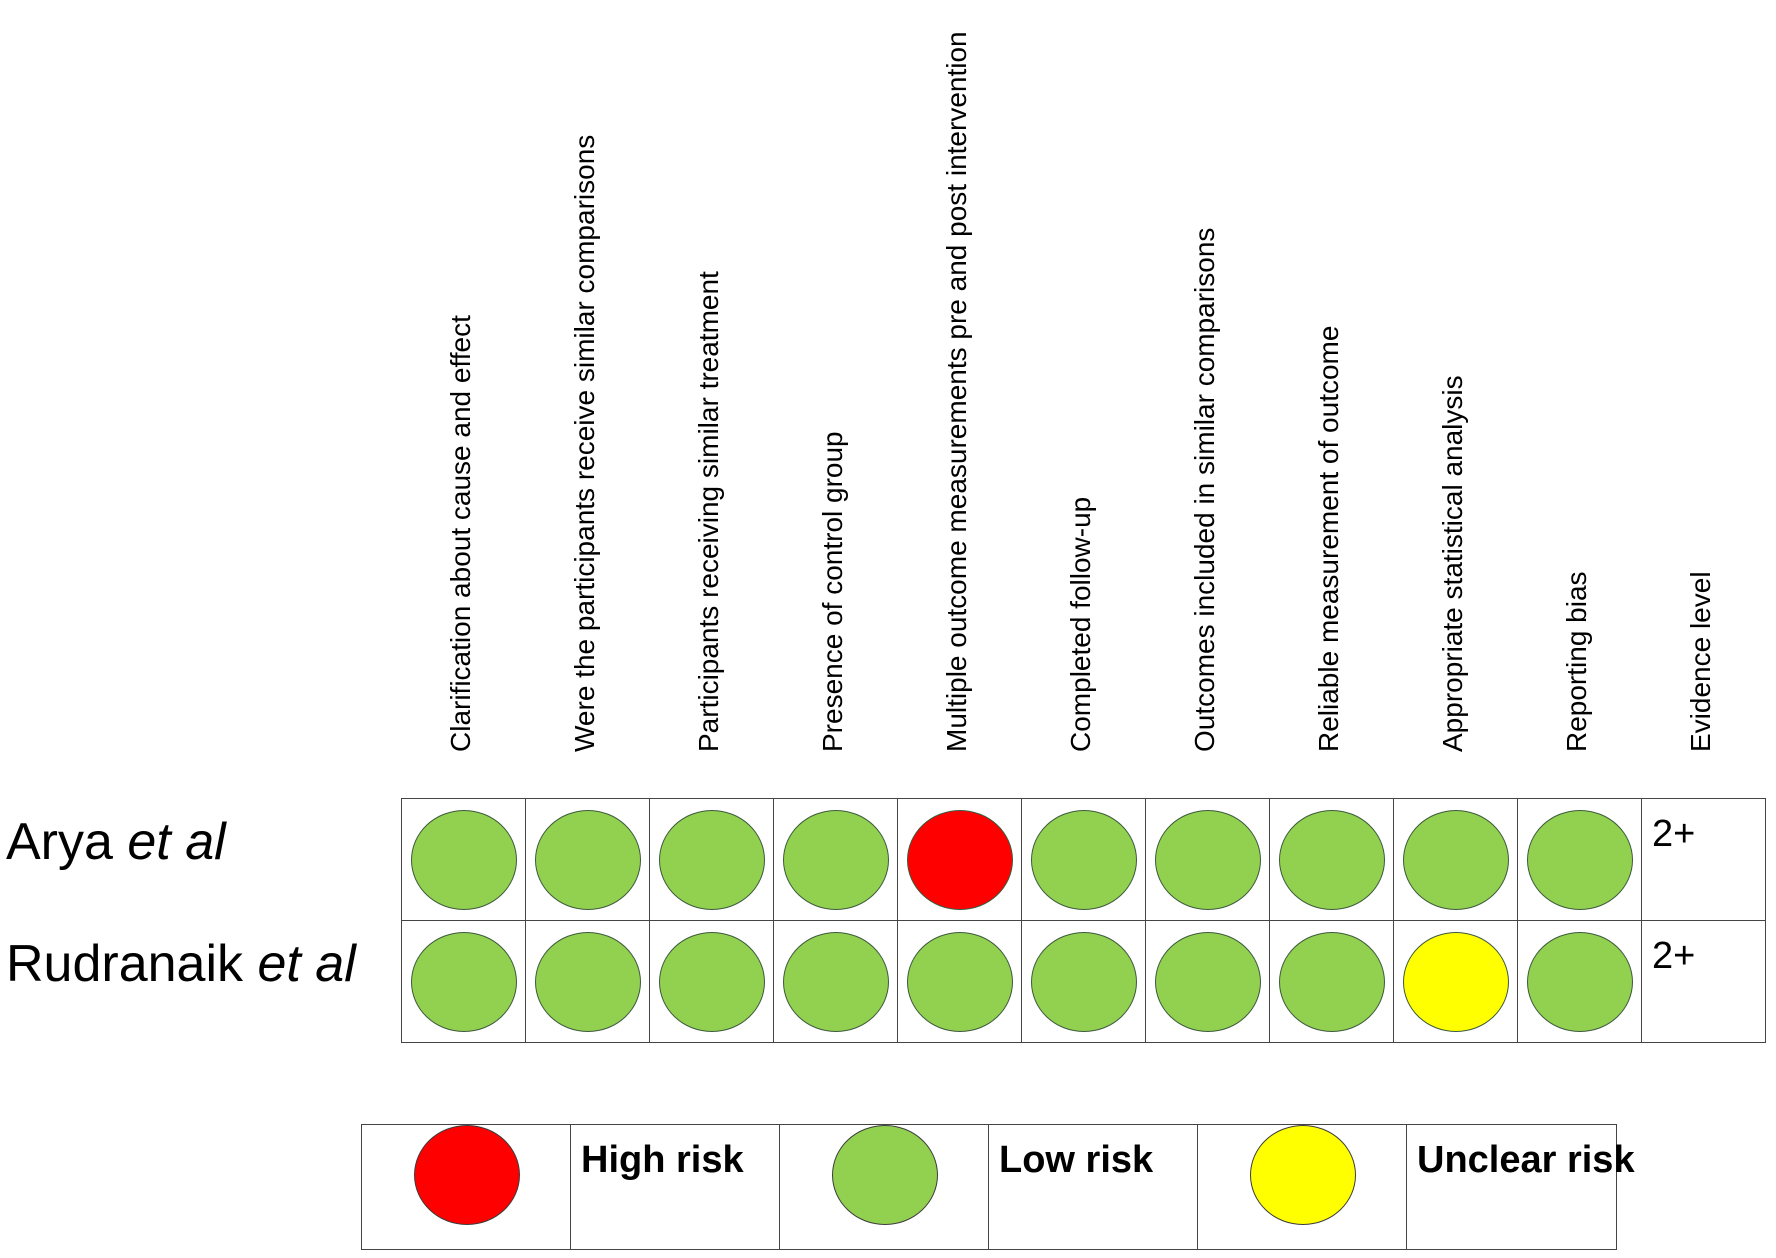  Describe the element at coordinates (1526, 1160) in the screenshot. I see `legend-label: Unclear risk` at that location.